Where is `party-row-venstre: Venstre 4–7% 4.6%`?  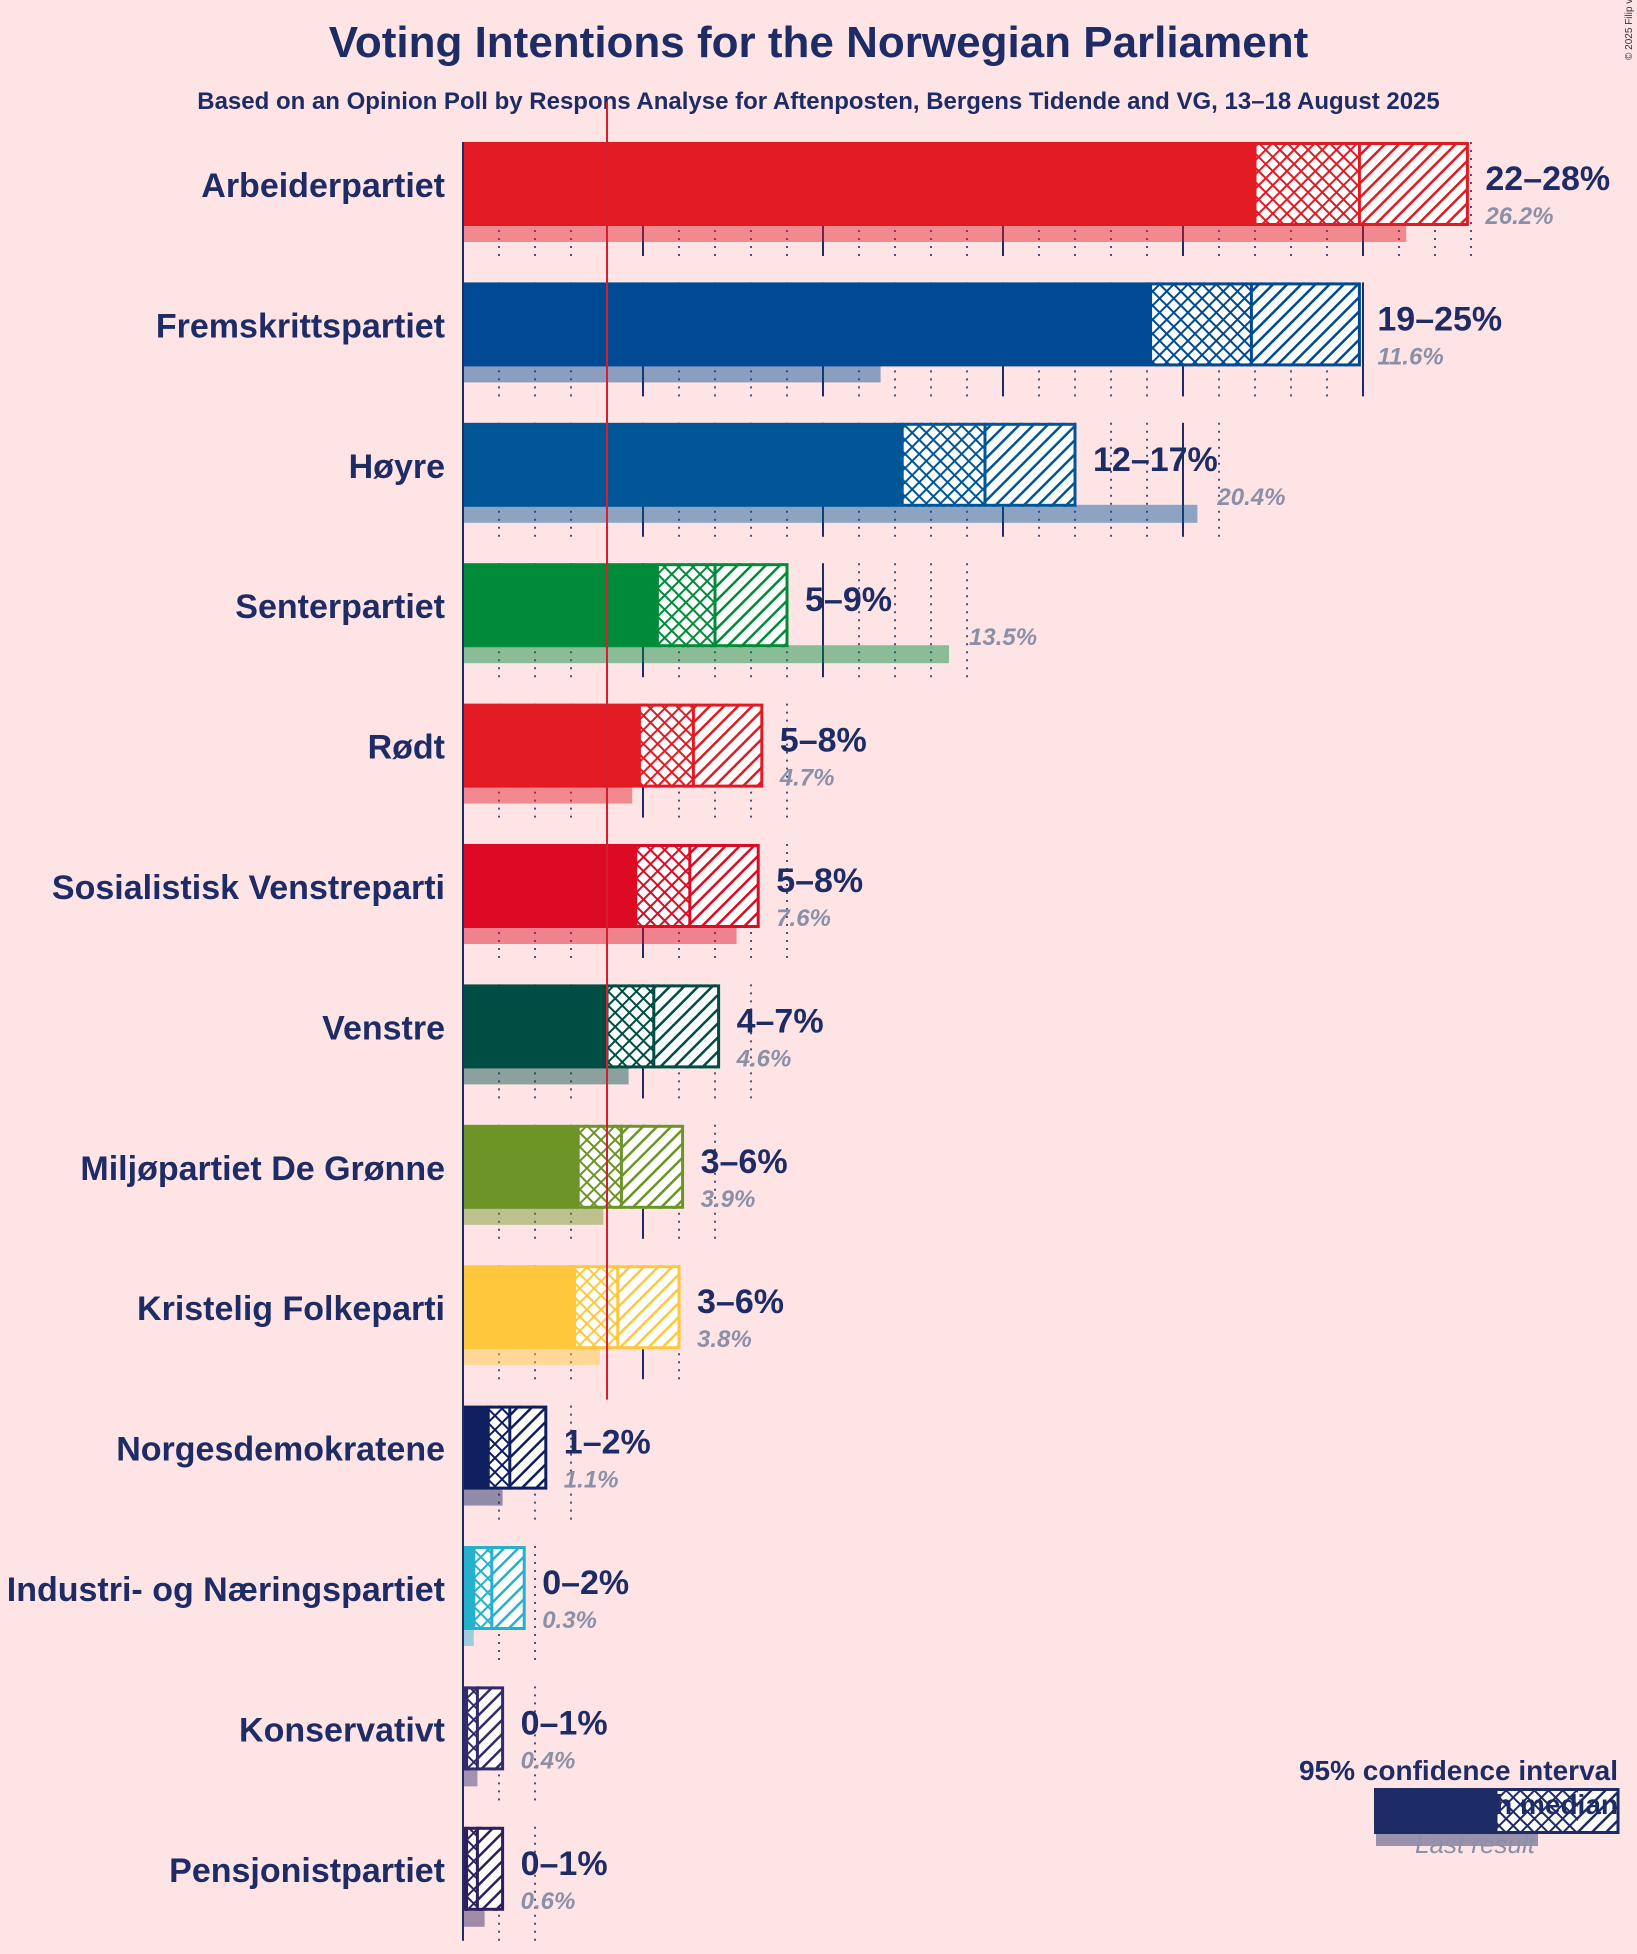 party-row-venstre: Venstre 4–7% 4.6% is located at coordinates (573, 1041).